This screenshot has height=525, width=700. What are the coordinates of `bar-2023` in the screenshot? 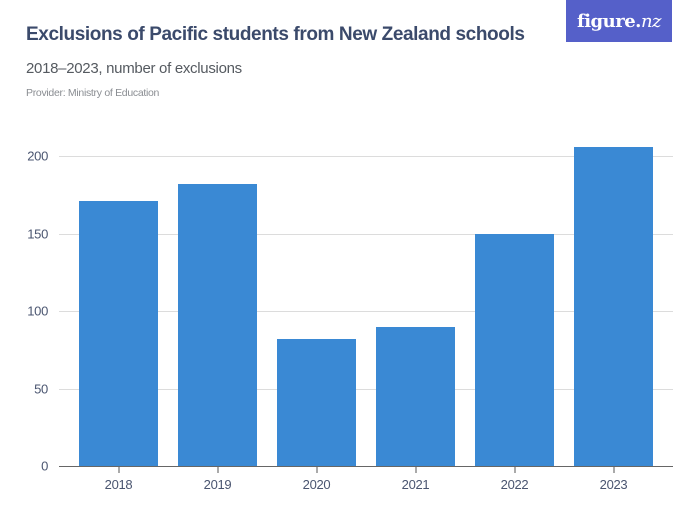 It's located at (613, 306).